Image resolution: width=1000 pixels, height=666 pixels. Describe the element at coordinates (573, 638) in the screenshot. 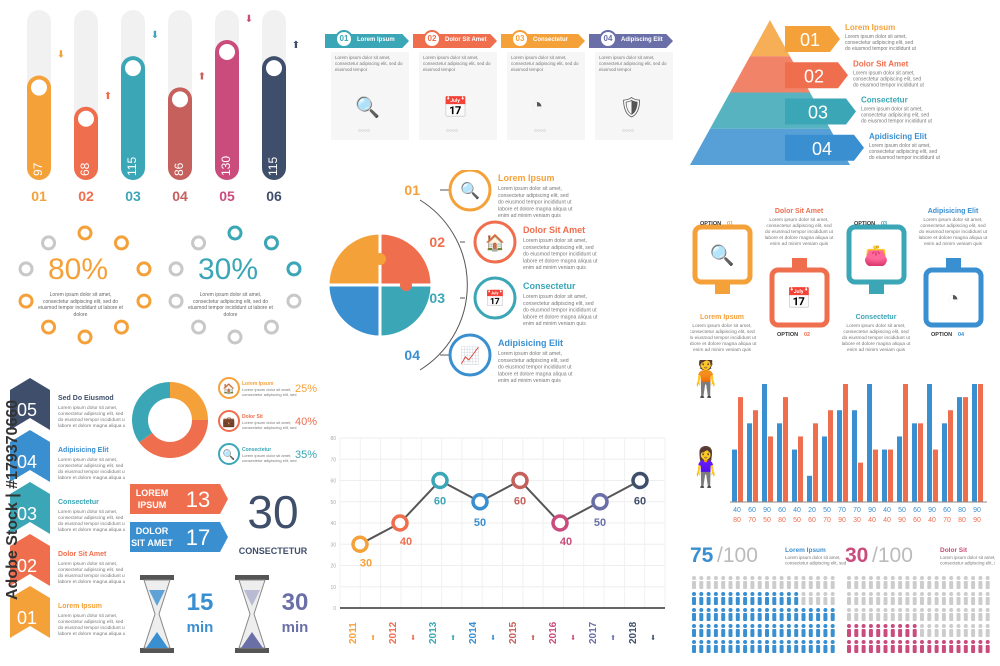

I see `arrow-down-icon: ⬇` at that location.